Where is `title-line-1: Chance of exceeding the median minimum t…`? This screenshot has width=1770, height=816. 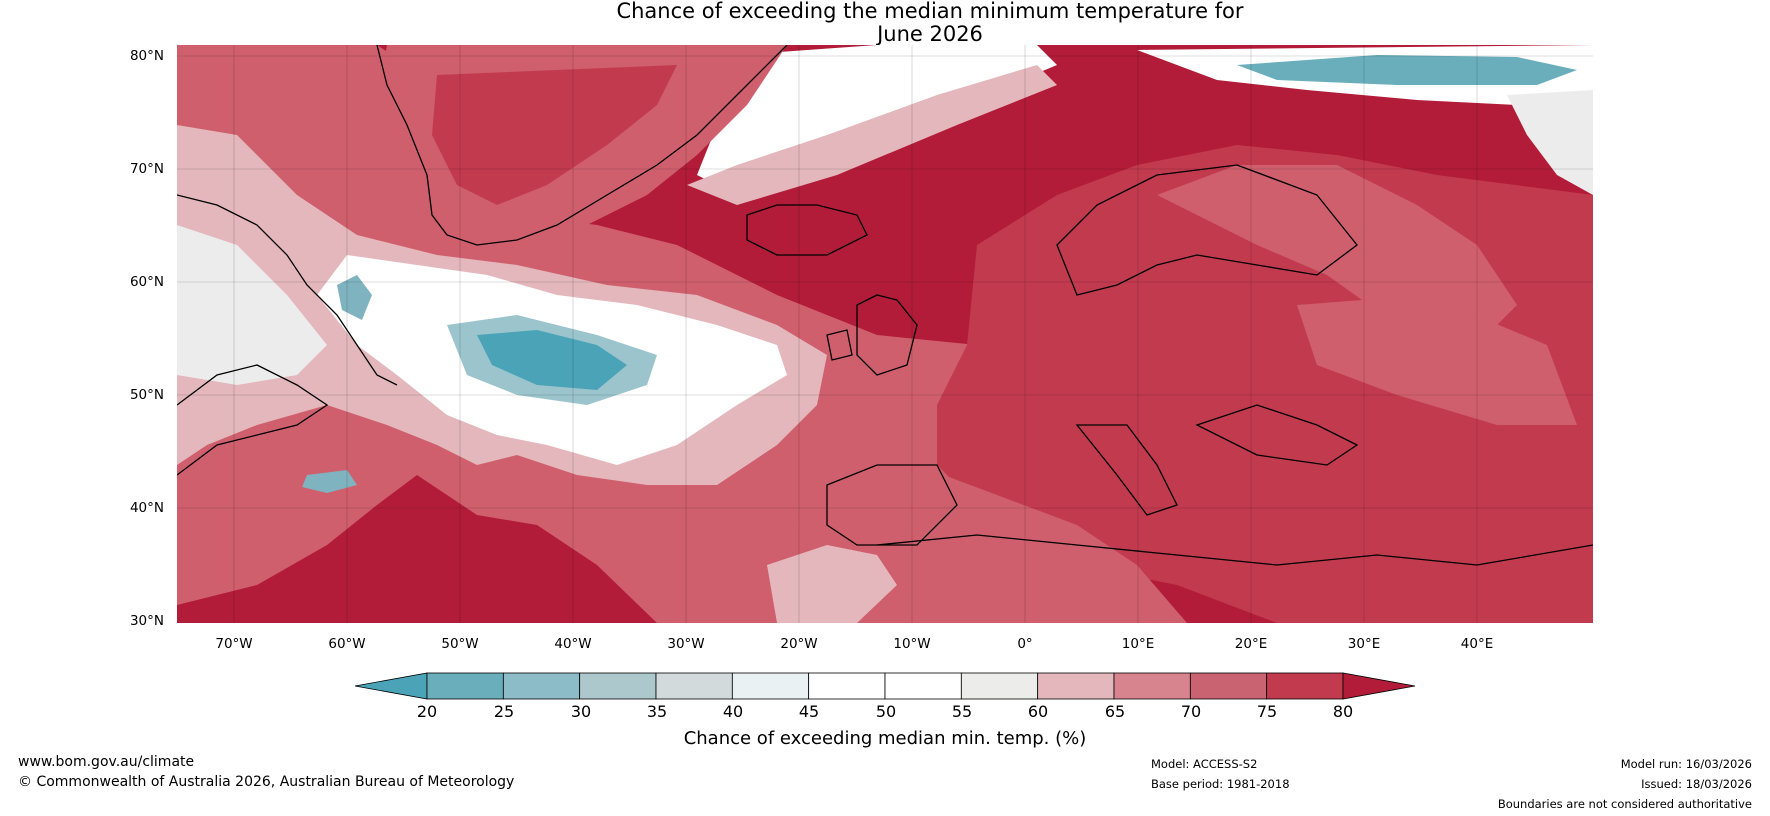 title-line-1: Chance of exceeding the median minimum t… is located at coordinates (930, 11).